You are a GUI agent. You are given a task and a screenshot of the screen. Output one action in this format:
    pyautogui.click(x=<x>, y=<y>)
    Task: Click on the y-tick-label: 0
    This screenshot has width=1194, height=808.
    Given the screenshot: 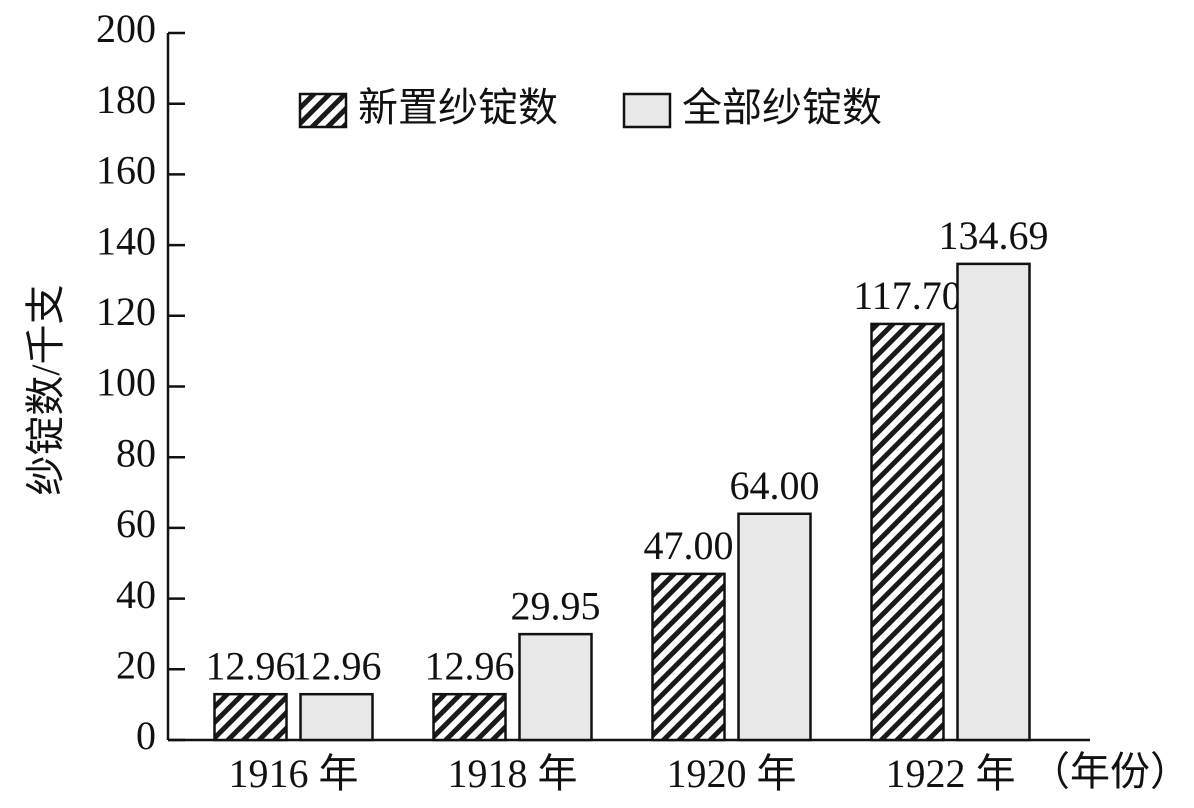 What is the action you would take?
    pyautogui.click(x=146, y=735)
    